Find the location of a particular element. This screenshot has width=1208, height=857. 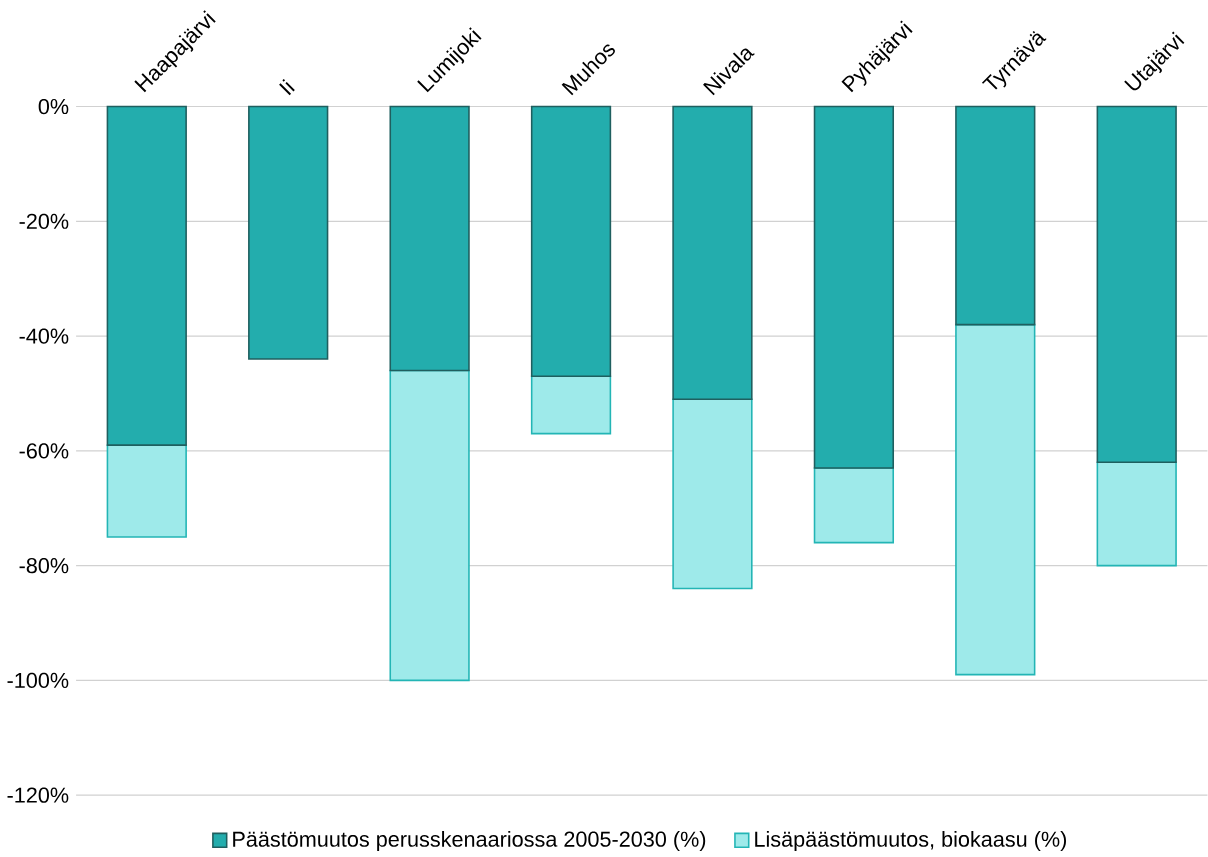

y-tick-label: 0% is located at coordinates (53, 106).